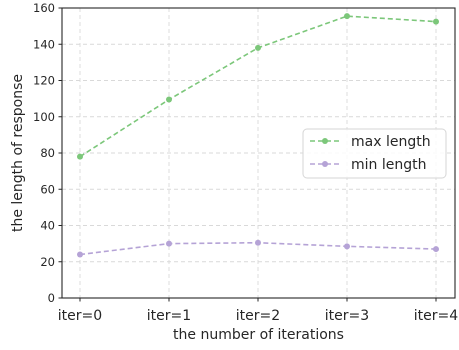 The height and width of the screenshot is (350, 459). Describe the element at coordinates (44, 117) in the screenshot. I see `y-tick-label: 100` at that location.